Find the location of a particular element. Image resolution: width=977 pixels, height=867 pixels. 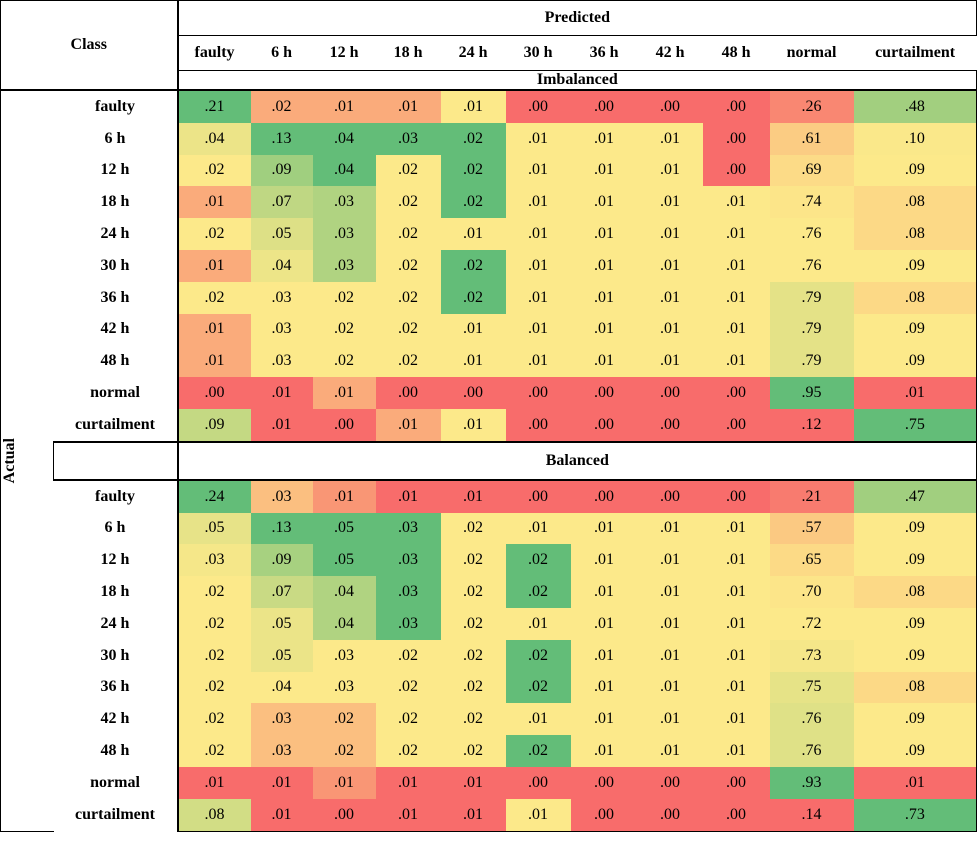

value-cell: .10 is located at coordinates (915, 138).